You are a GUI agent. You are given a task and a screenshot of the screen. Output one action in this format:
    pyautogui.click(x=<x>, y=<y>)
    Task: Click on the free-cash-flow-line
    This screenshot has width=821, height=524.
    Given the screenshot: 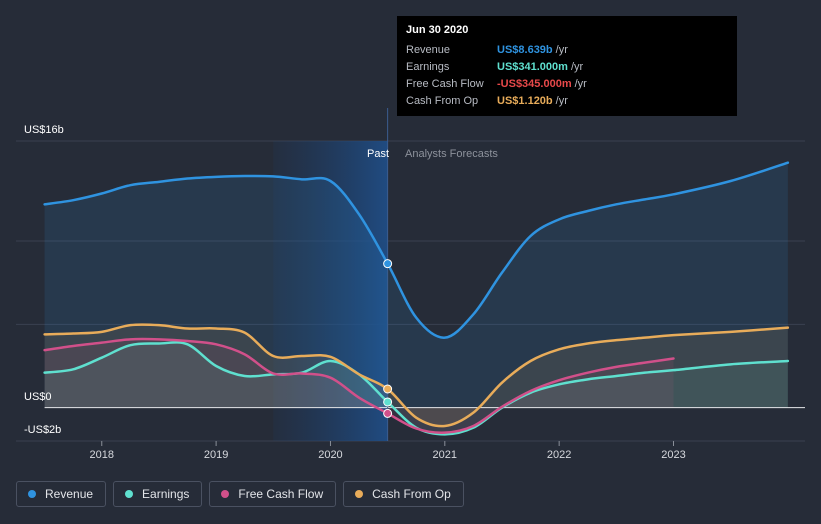 What is the action you would take?
    pyautogui.click(x=359, y=385)
    